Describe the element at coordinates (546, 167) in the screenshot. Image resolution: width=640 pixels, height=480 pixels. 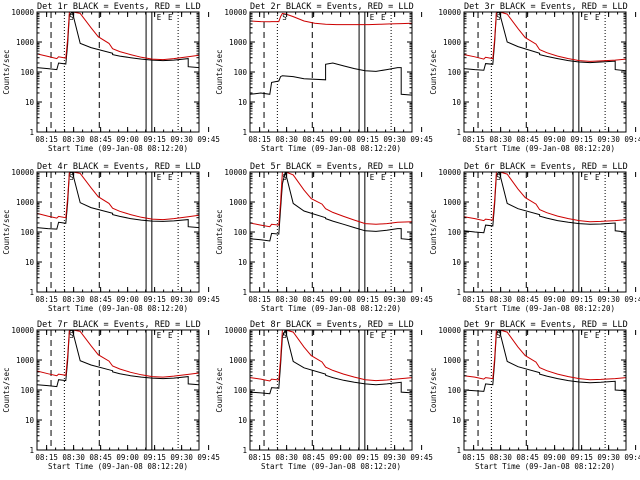
I see `chart-title: Det 6r BLACK = Events, RED = LLD` at that location.